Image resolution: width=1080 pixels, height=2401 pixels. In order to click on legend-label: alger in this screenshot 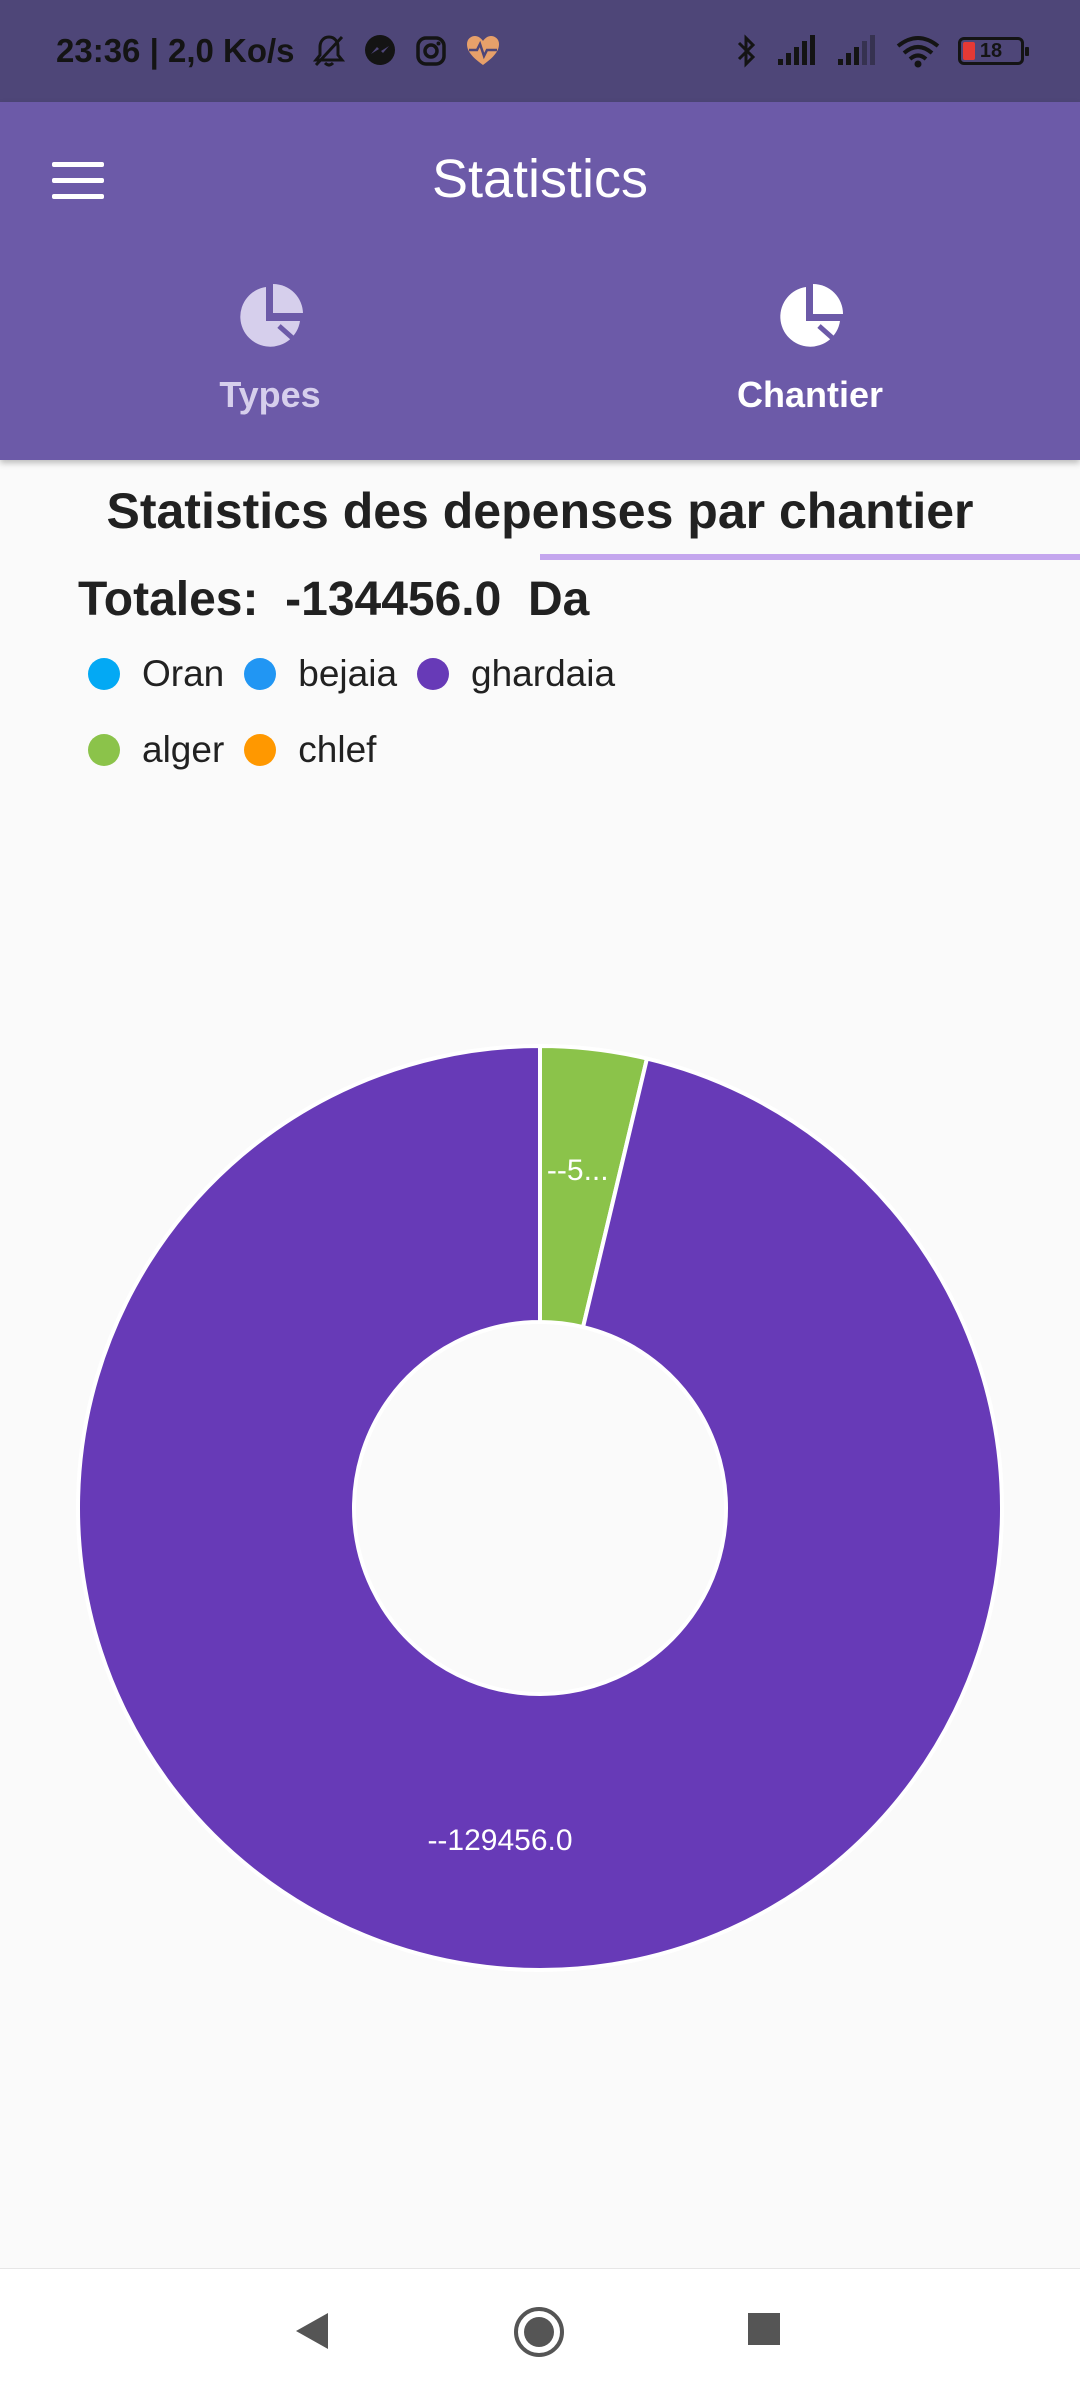, I will do `click(183, 749)`.